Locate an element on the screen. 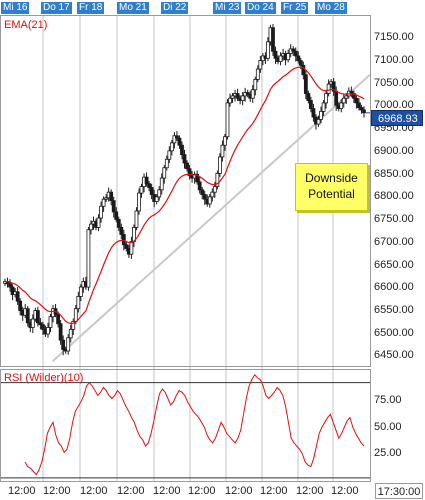 The width and height of the screenshot is (425, 500). y-tick-label: 7100.00 is located at coordinates (394, 60).